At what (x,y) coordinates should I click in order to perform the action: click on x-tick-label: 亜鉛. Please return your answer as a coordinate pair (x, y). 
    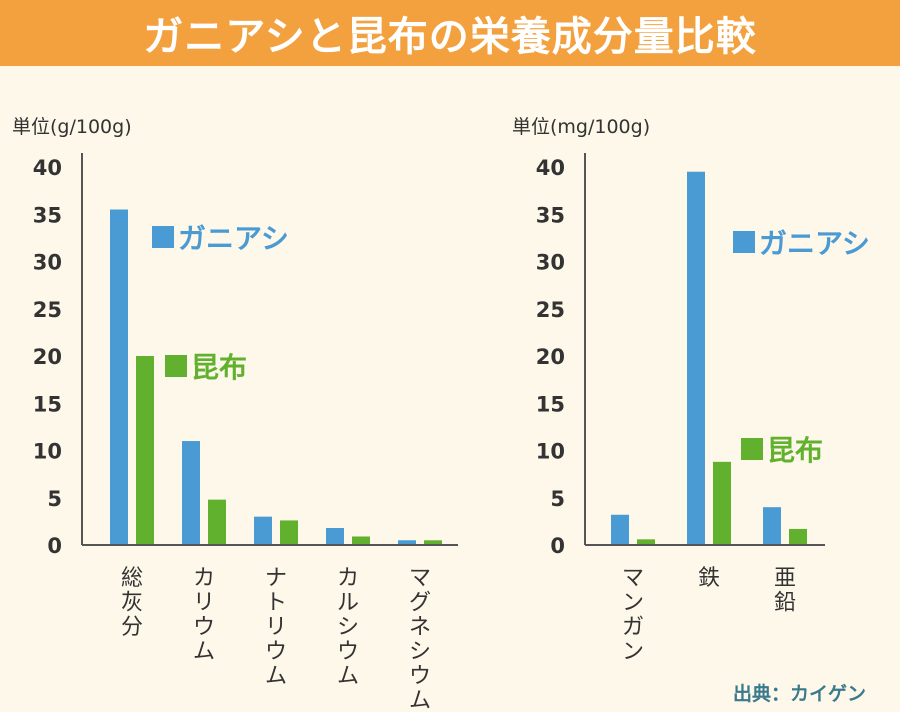
    Looking at the image, I should click on (785, 591).